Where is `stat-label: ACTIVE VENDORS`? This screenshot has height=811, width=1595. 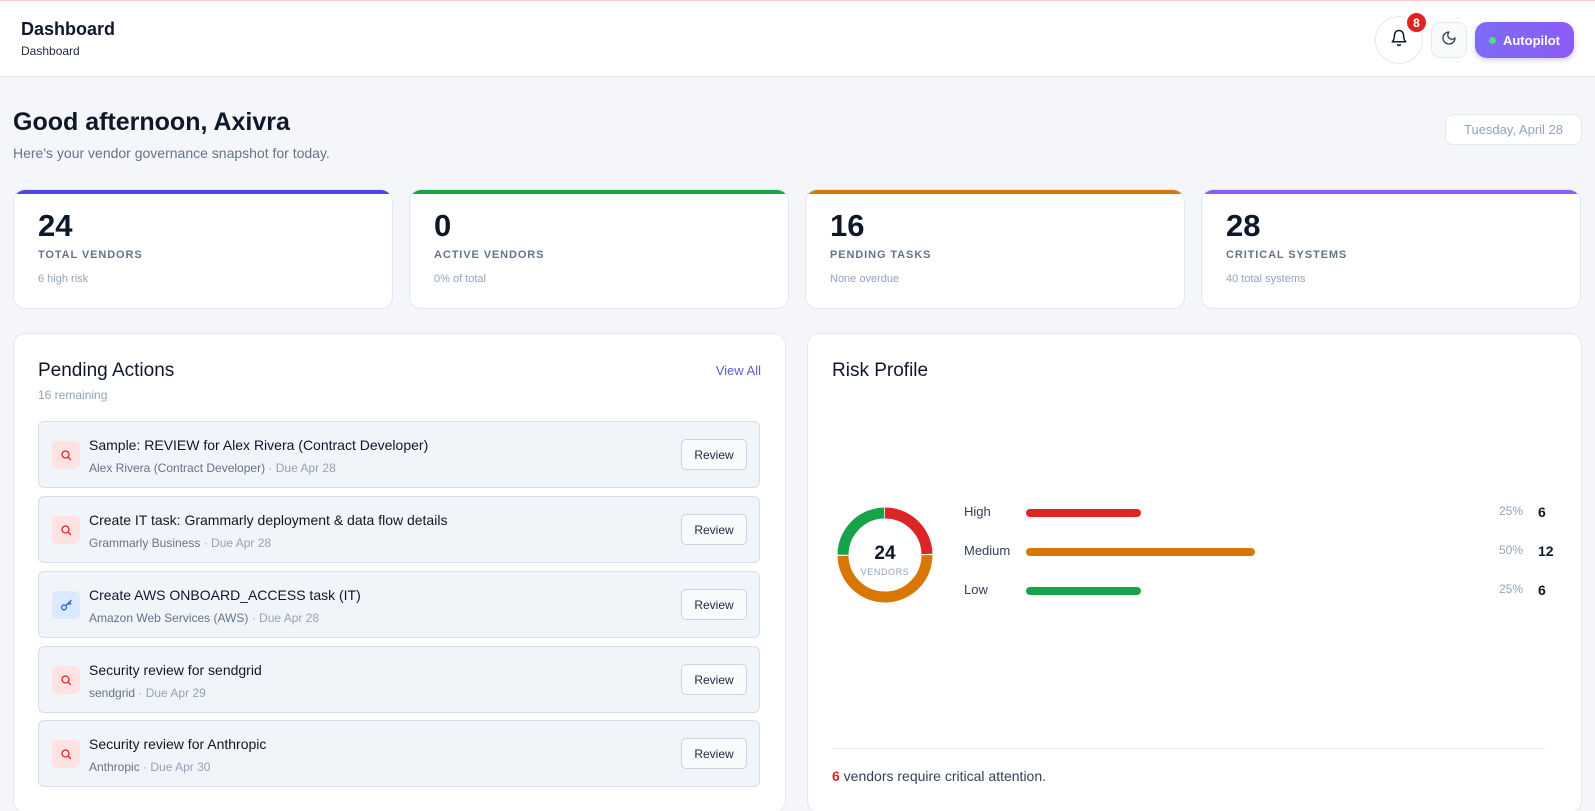 stat-label: ACTIVE VENDORS is located at coordinates (489, 255).